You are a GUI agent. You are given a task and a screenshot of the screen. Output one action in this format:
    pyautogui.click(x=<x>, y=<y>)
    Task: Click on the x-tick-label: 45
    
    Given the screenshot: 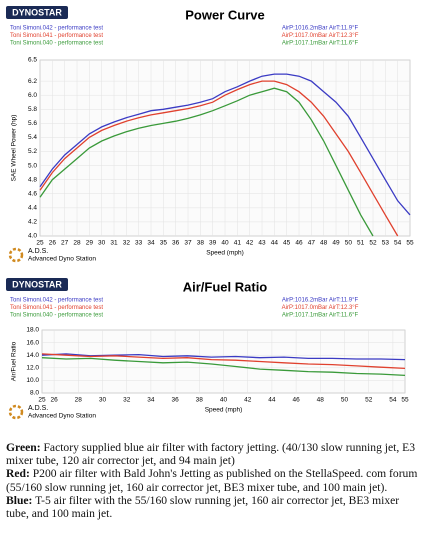 What is the action you would take?
    pyautogui.click(x=287, y=243)
    